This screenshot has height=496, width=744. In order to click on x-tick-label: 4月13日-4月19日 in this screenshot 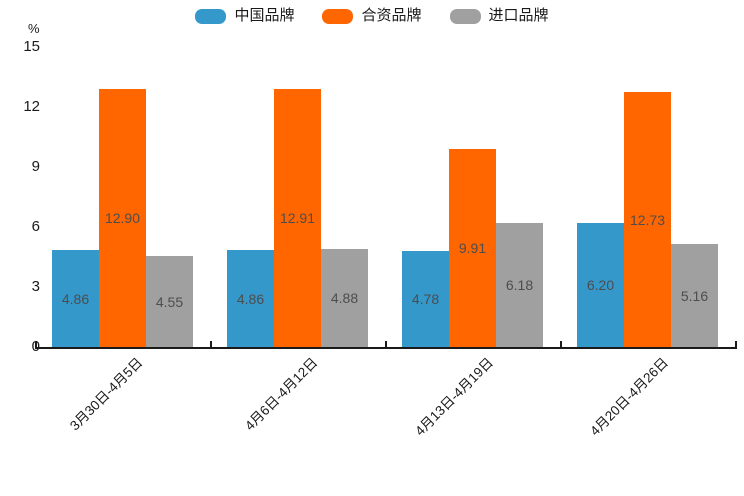, I will do `click(454, 396)`.